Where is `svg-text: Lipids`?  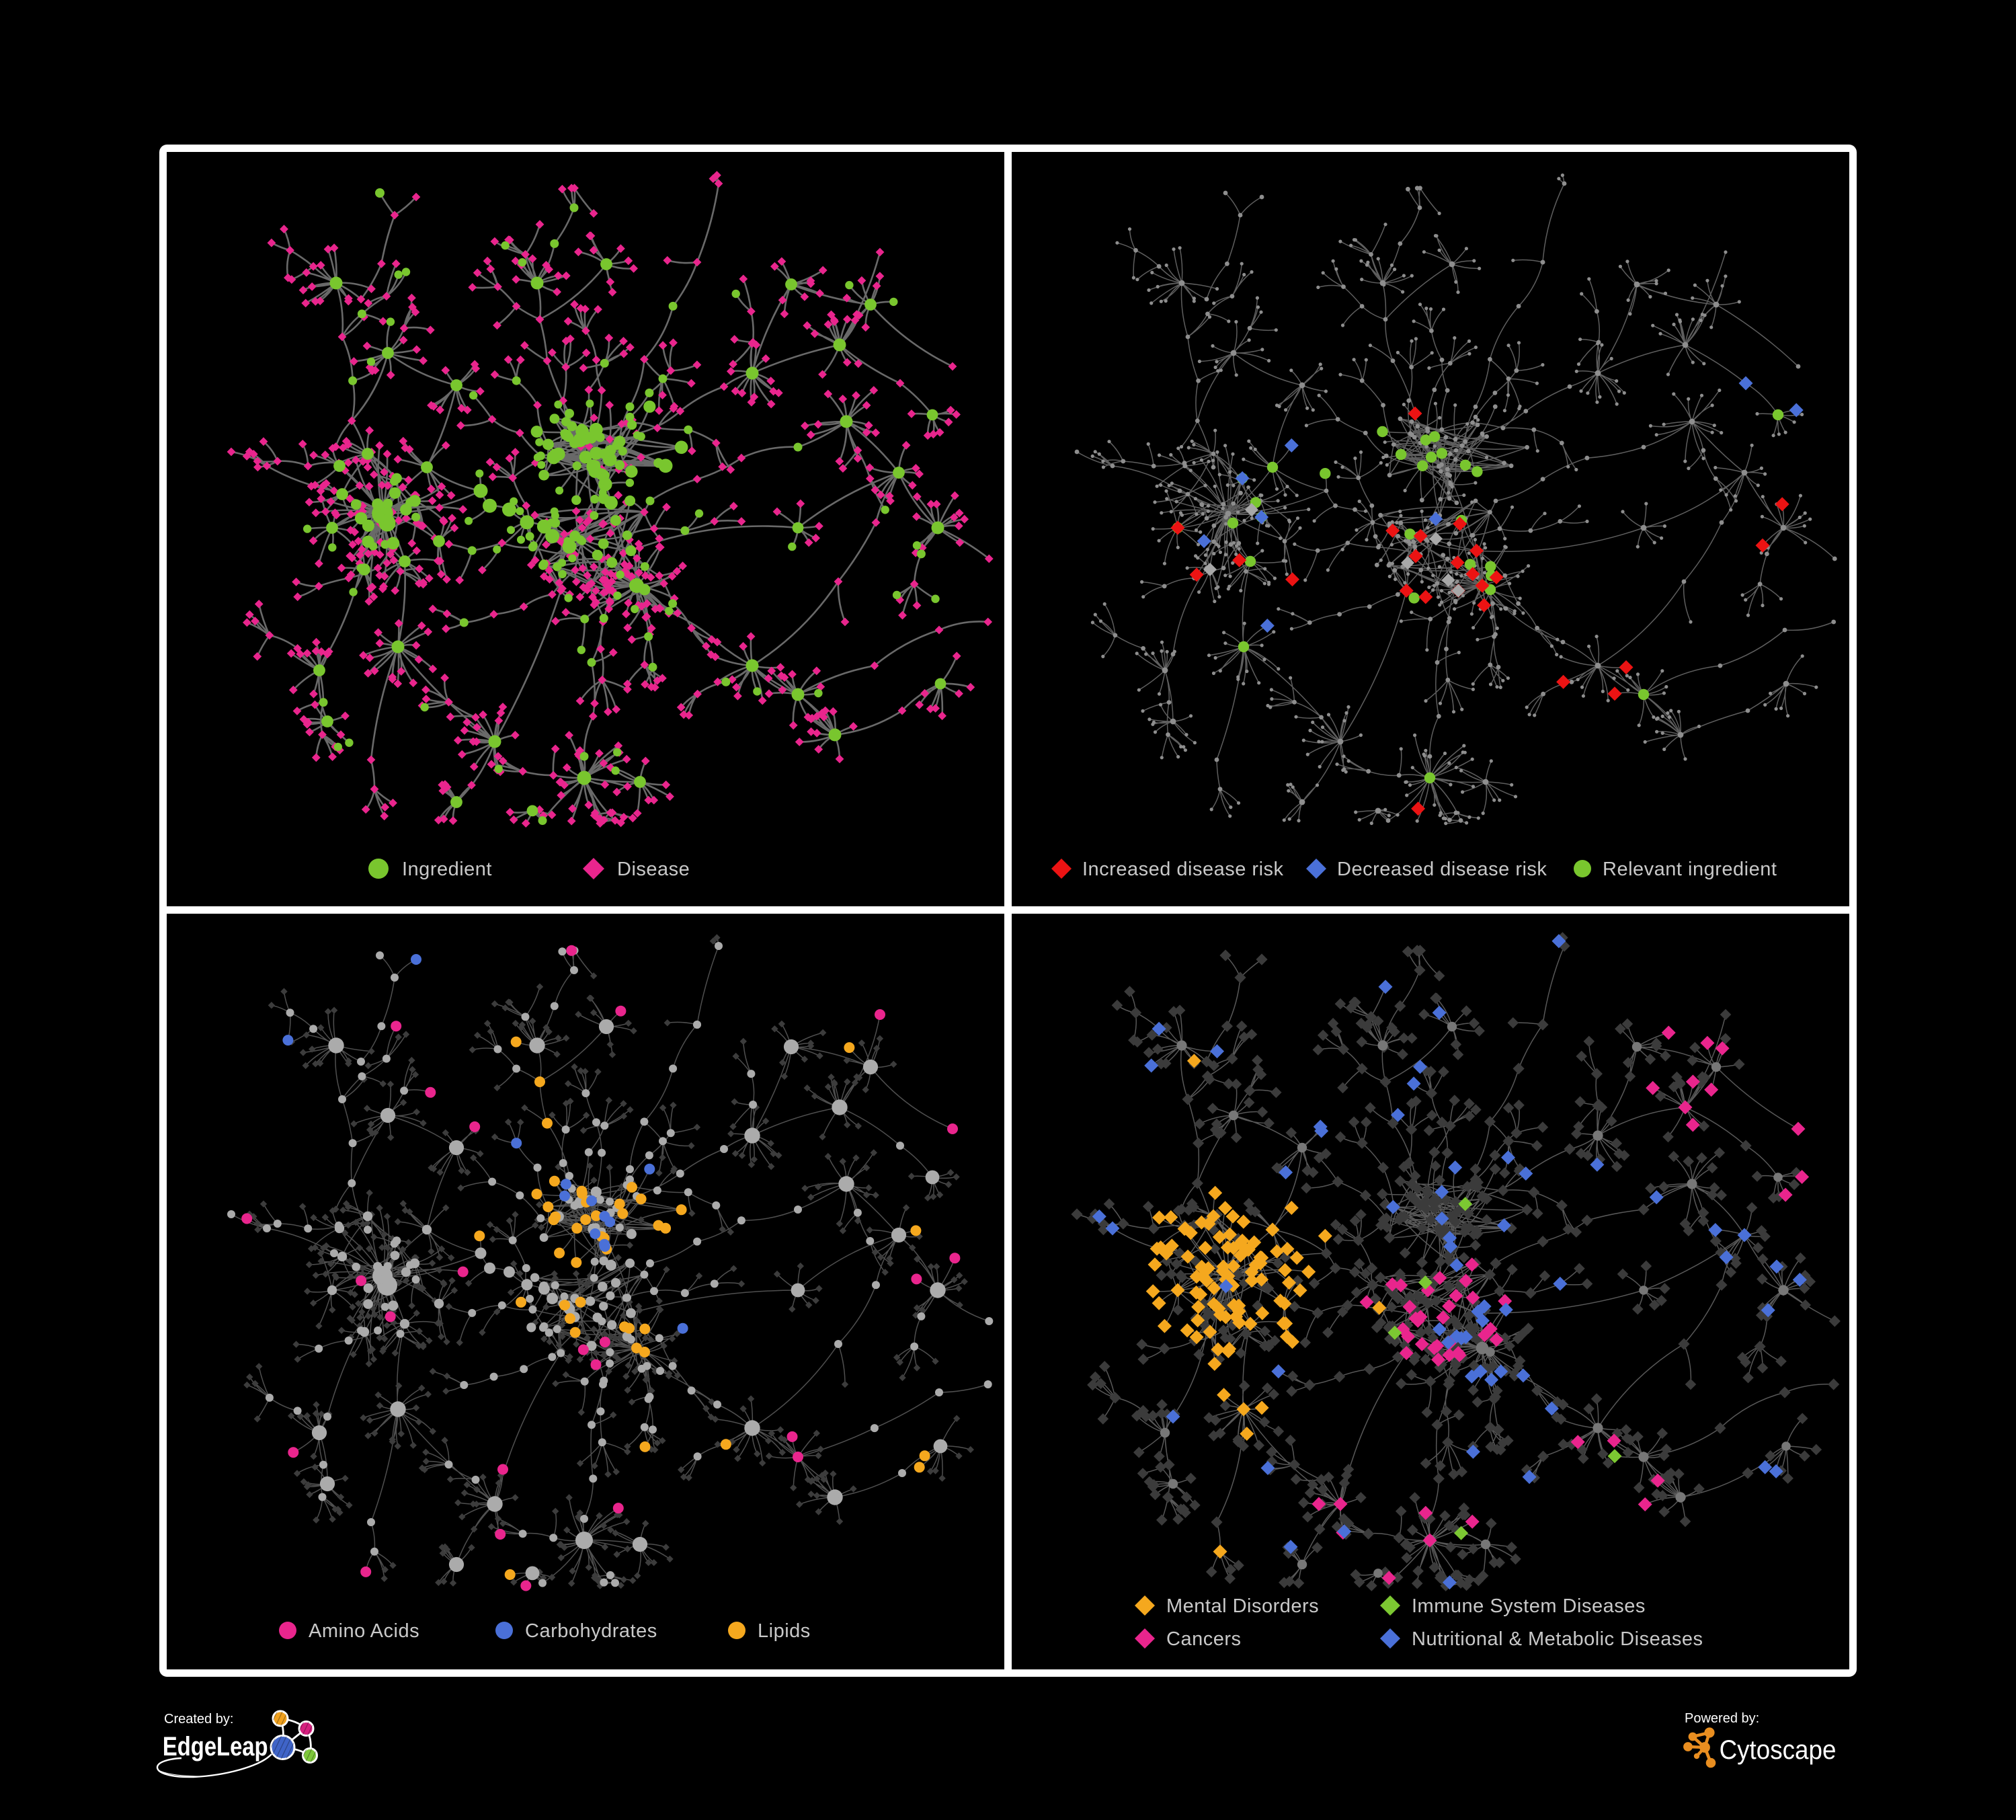
svg-text: Lipids is located at coordinates (784, 1631).